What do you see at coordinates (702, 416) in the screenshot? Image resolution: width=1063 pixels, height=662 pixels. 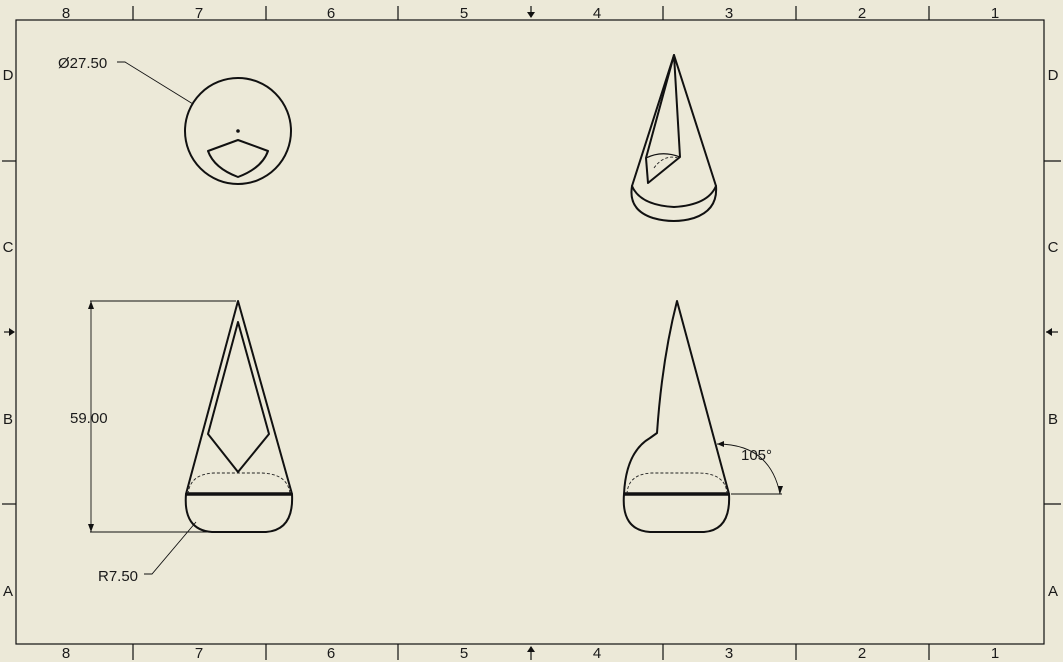 I see `side-view: 105°` at bounding box center [702, 416].